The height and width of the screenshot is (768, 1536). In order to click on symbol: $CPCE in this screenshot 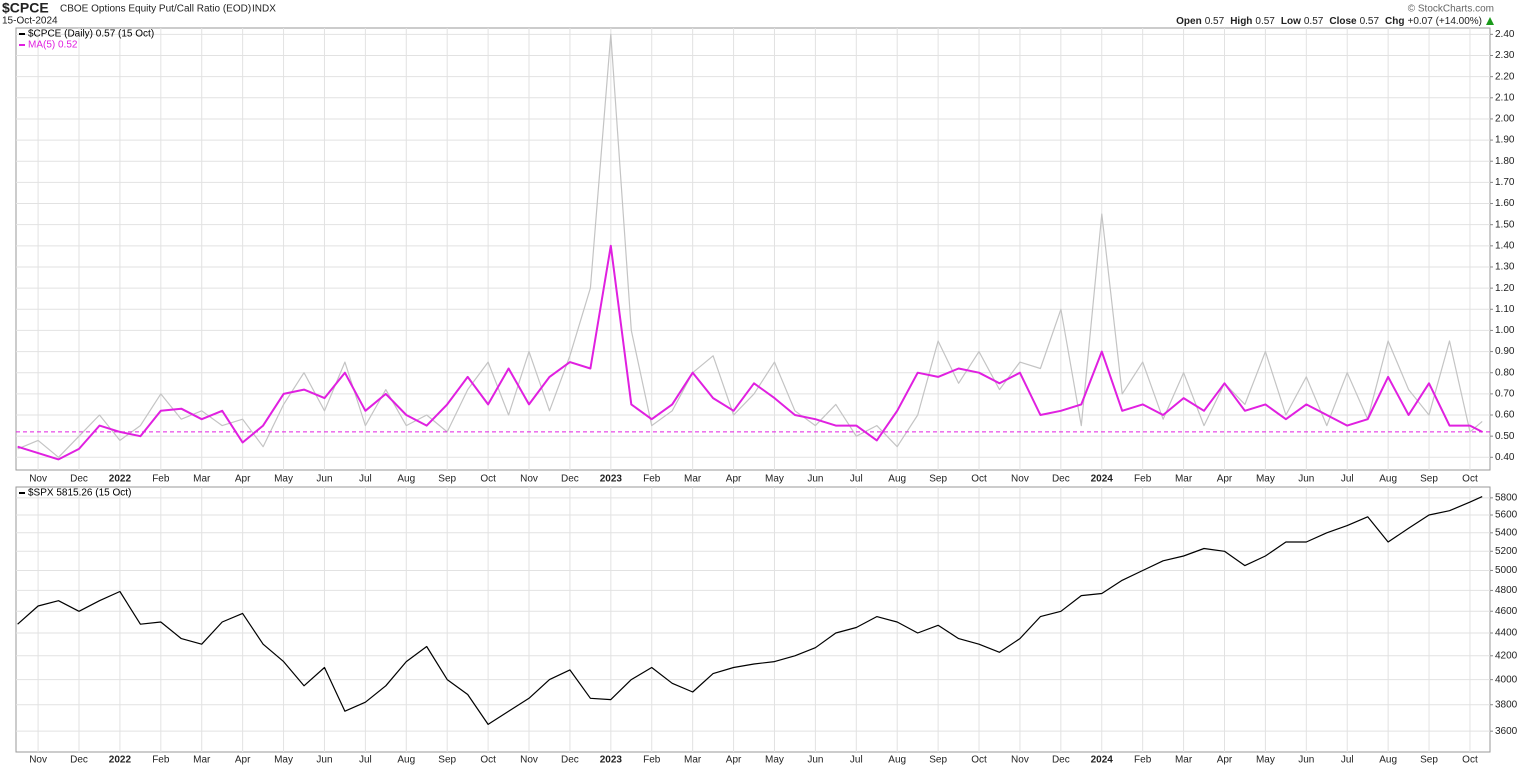, I will do `click(25, 8)`.